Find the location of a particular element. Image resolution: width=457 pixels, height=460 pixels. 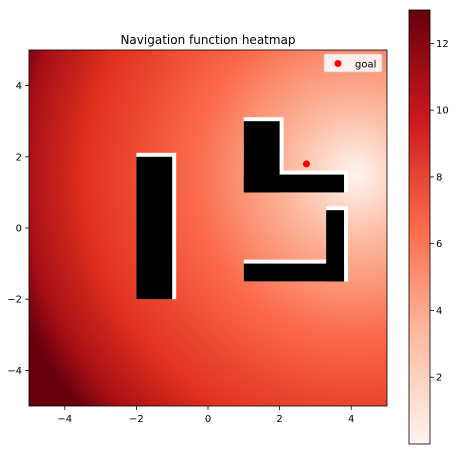

y-tick-label: 4 is located at coordinates (19, 86).